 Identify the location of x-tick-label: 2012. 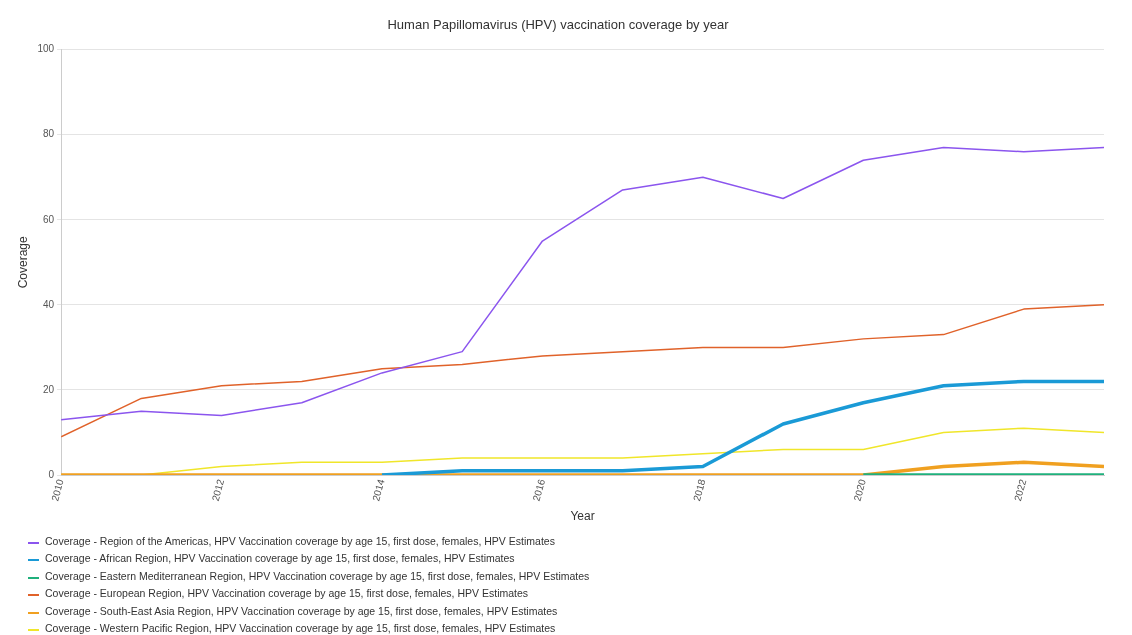
(218, 490).